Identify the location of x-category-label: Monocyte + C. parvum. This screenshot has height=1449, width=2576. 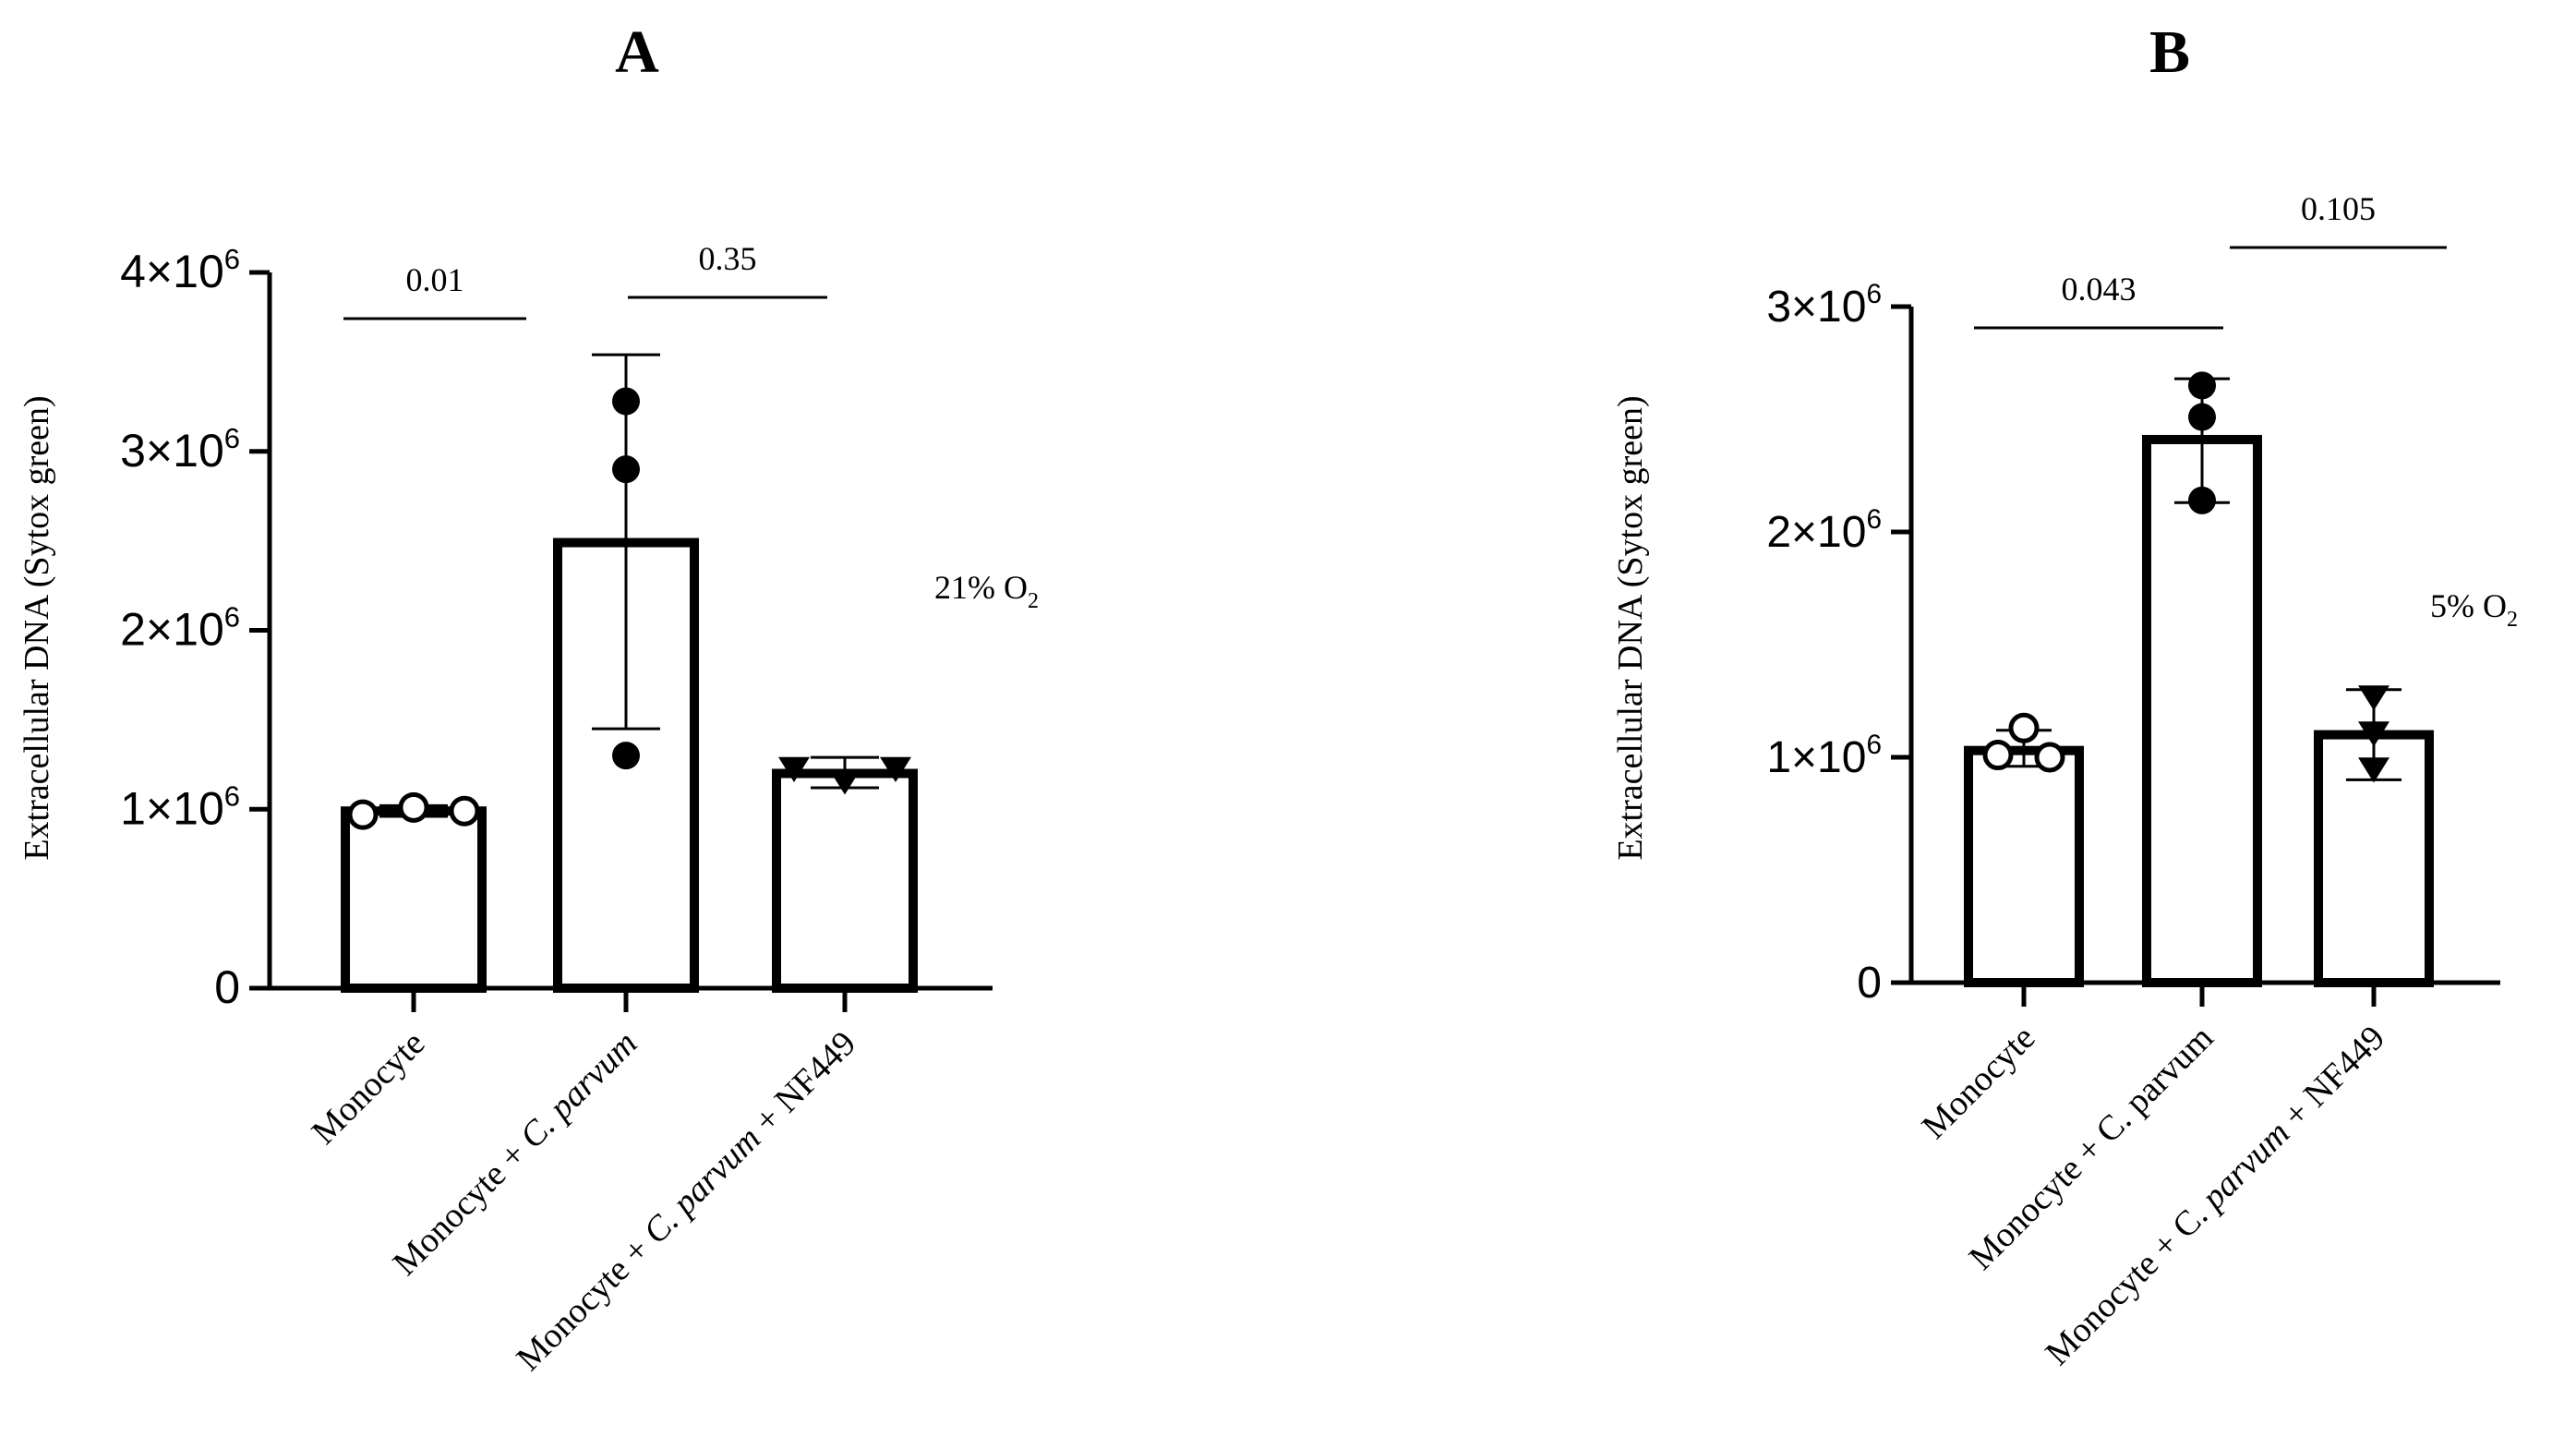
(515, 1154).